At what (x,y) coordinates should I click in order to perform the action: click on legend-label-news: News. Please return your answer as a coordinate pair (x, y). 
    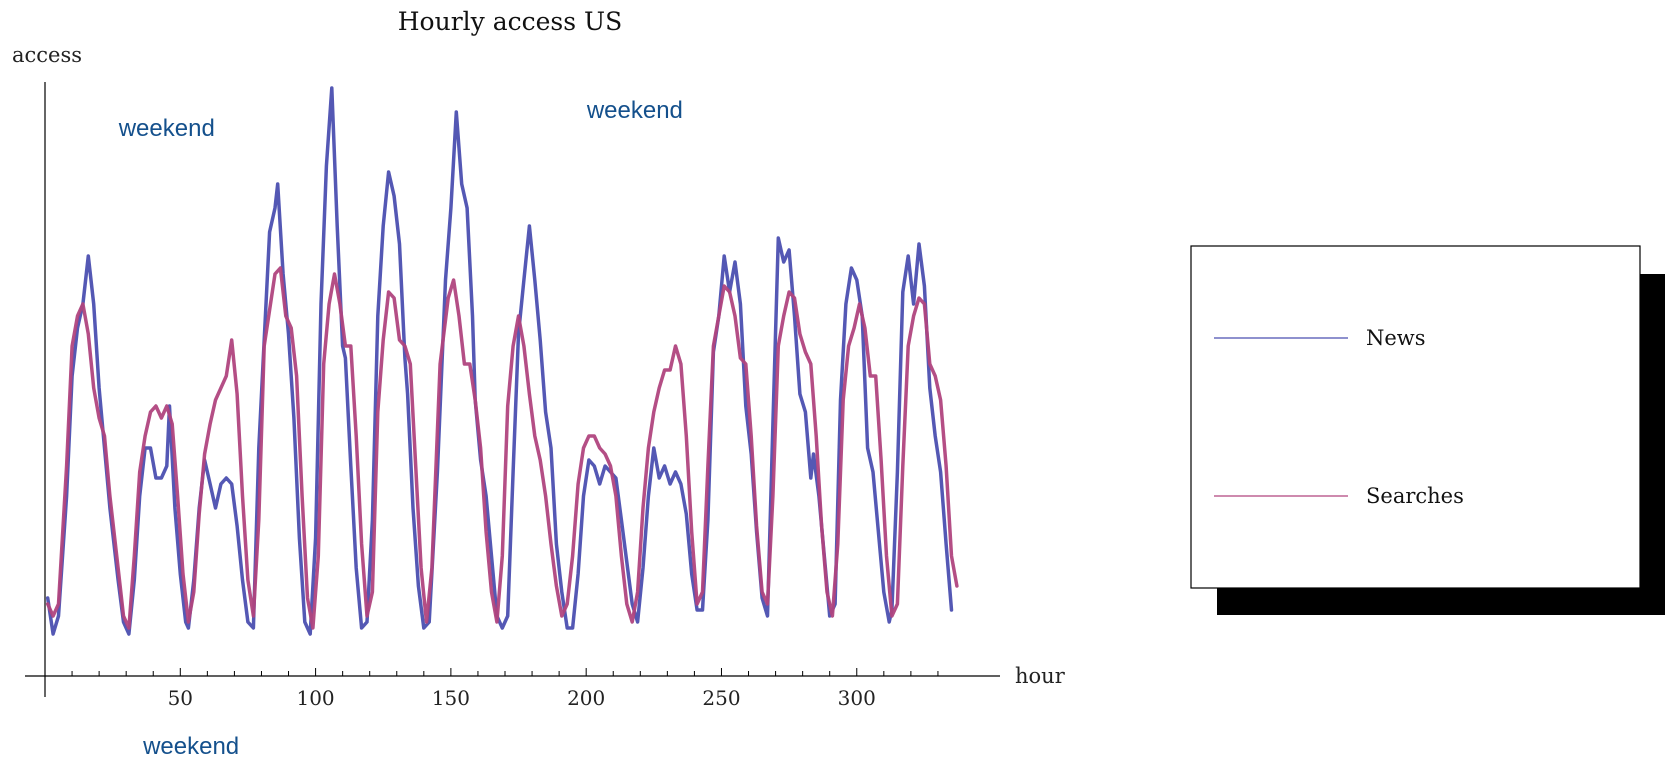
    Looking at the image, I should click on (1396, 338).